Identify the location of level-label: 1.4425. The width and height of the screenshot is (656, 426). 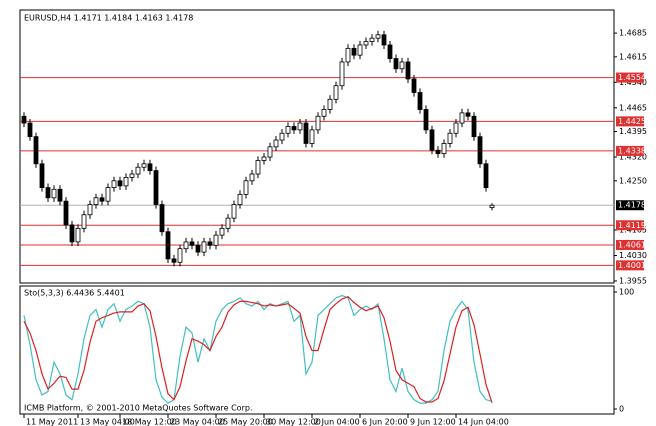
(632, 121).